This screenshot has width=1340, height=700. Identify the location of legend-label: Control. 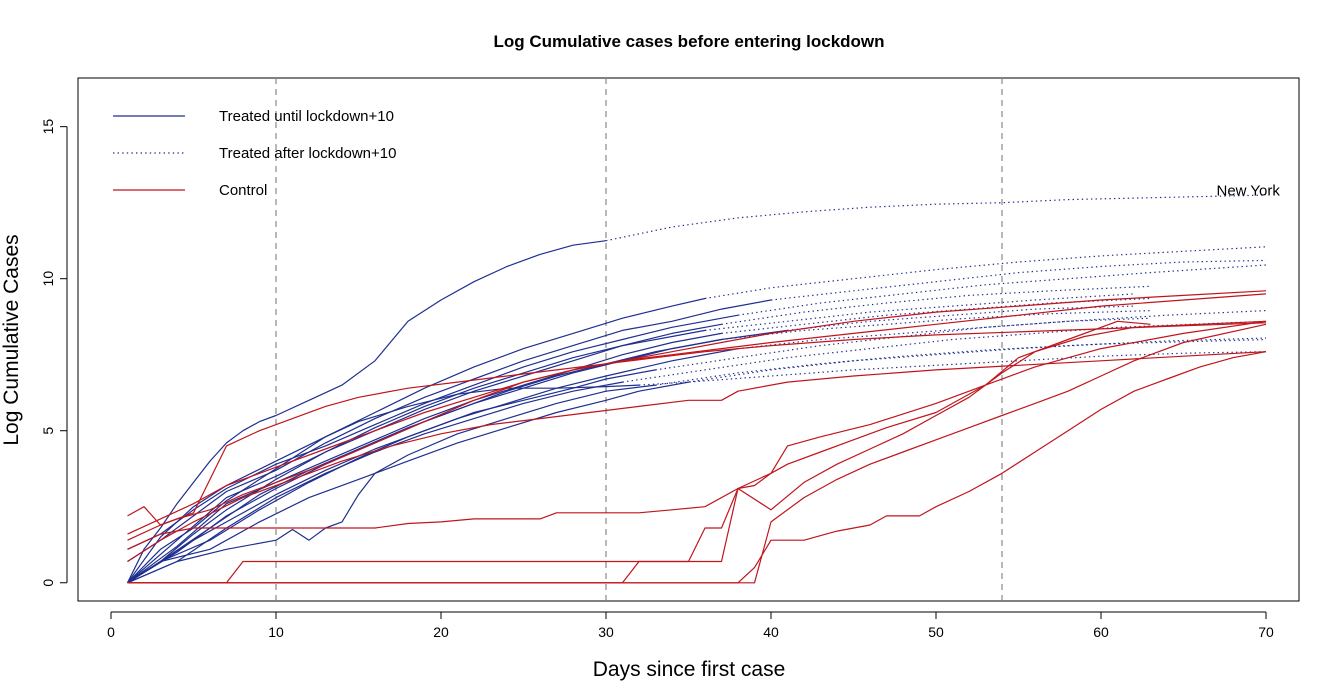
(243, 190).